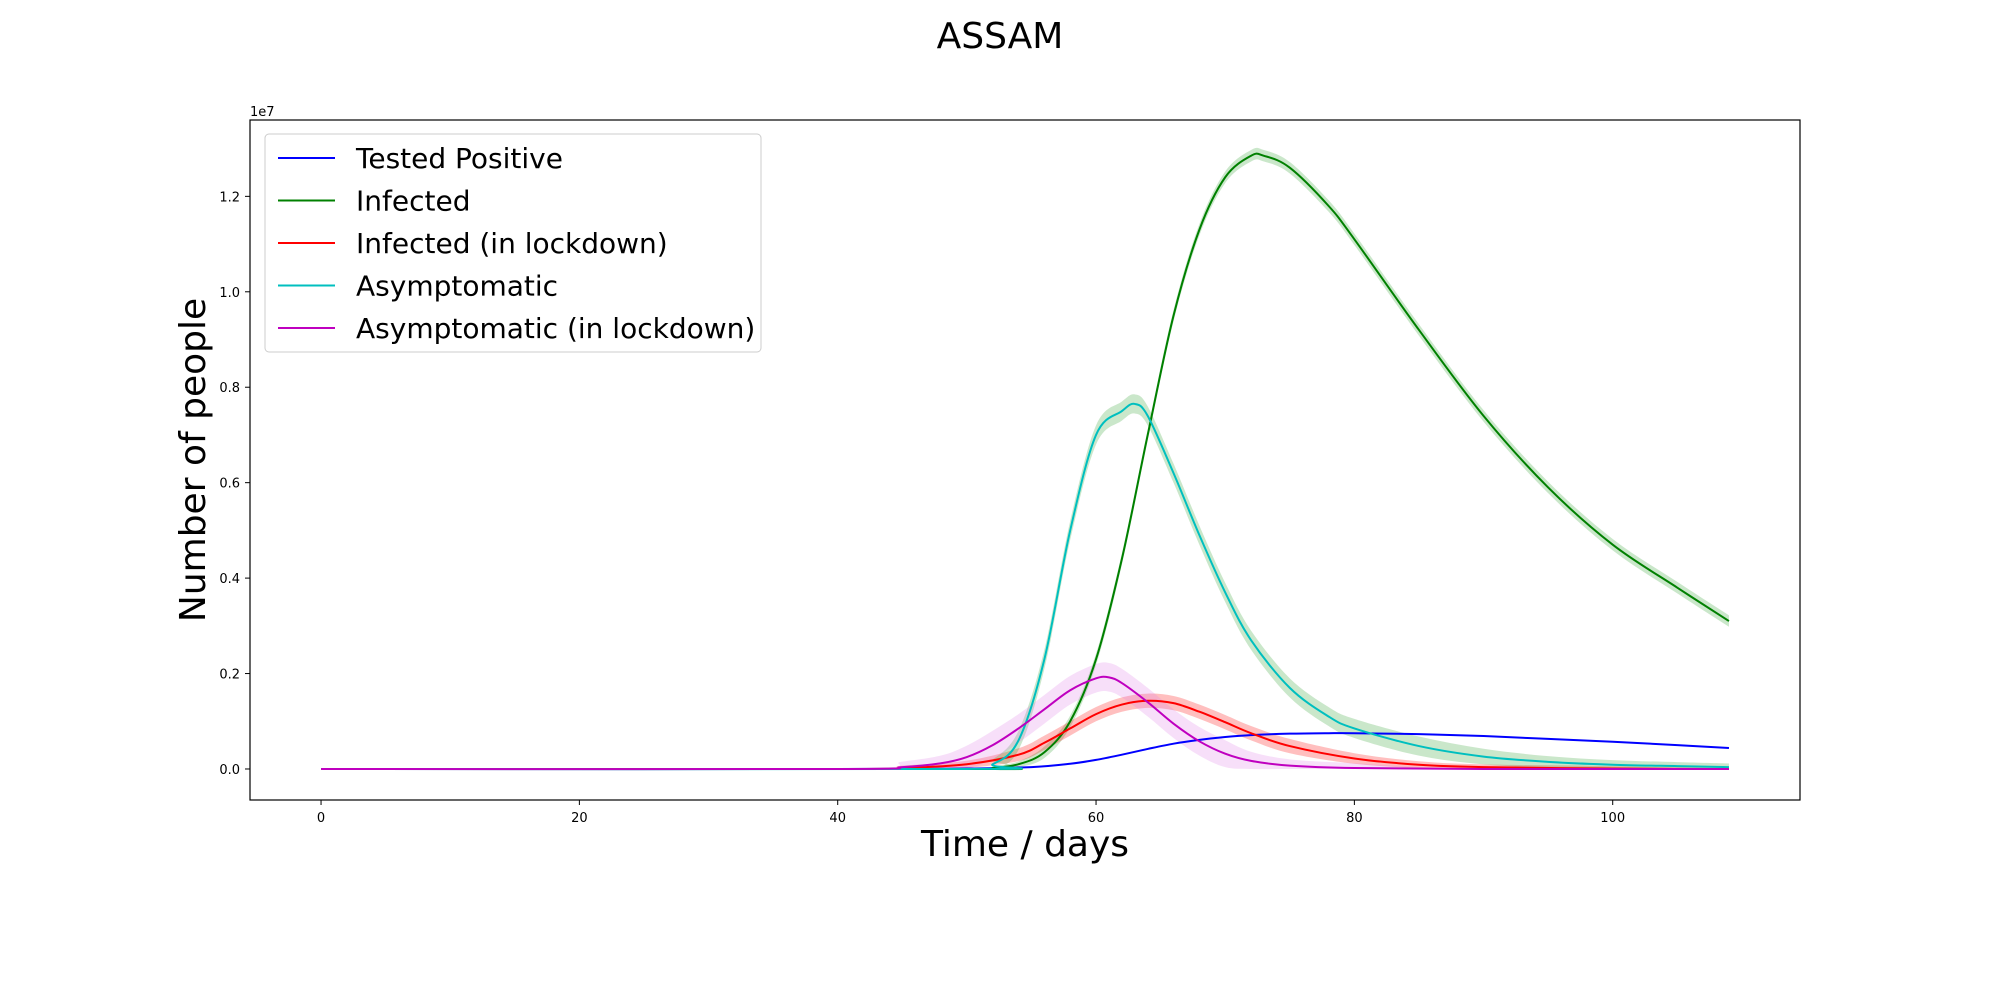 Image resolution: width=2000 pixels, height=1000 pixels. Describe the element at coordinates (459, 158) in the screenshot. I see `legend-label-tested-positive: Tested Positive` at that location.